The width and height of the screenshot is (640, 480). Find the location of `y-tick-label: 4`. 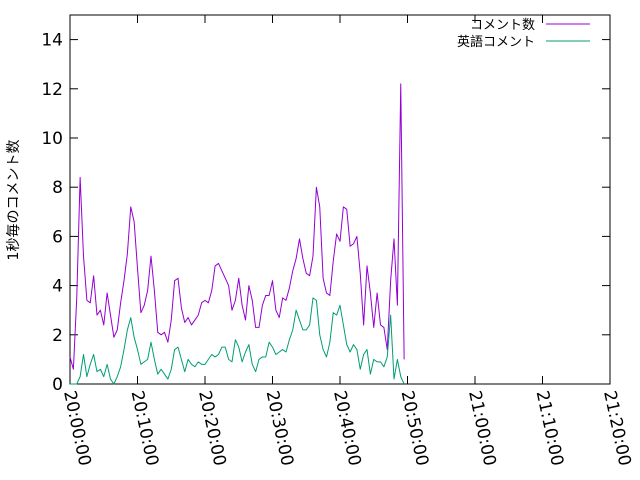

y-tick-label: 4 is located at coordinates (57, 287).